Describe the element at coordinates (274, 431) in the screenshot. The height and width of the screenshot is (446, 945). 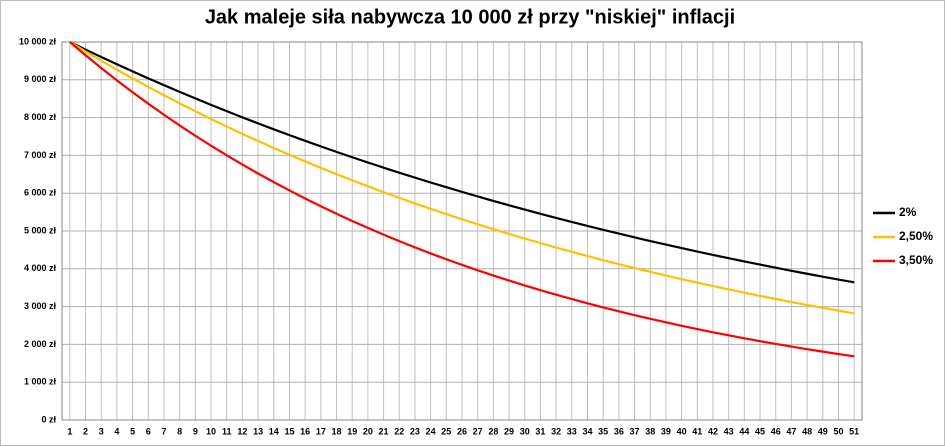
I see `x-tick-label: 14` at that location.